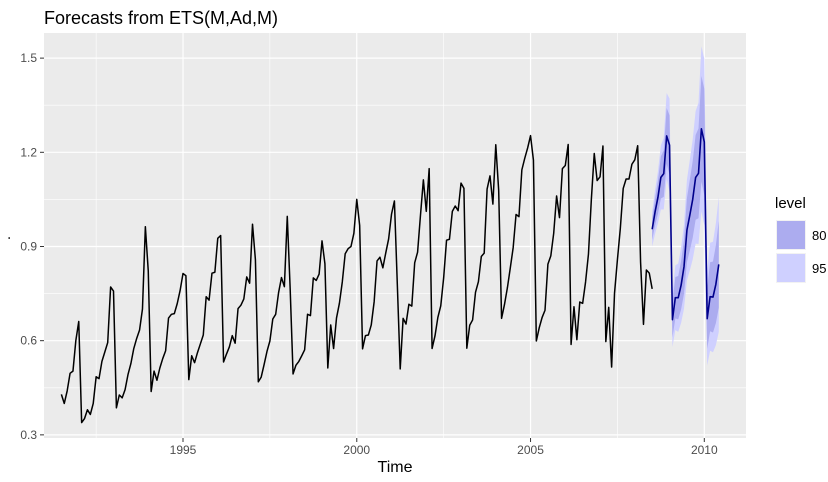  Describe the element at coordinates (819, 235) in the screenshot. I see `legend-label-80: 80` at that location.